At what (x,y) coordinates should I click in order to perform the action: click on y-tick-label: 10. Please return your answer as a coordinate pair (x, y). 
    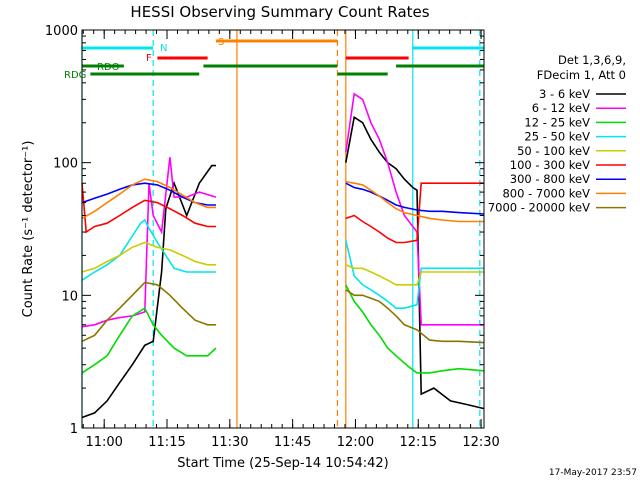
    Looking at the image, I should click on (69, 296).